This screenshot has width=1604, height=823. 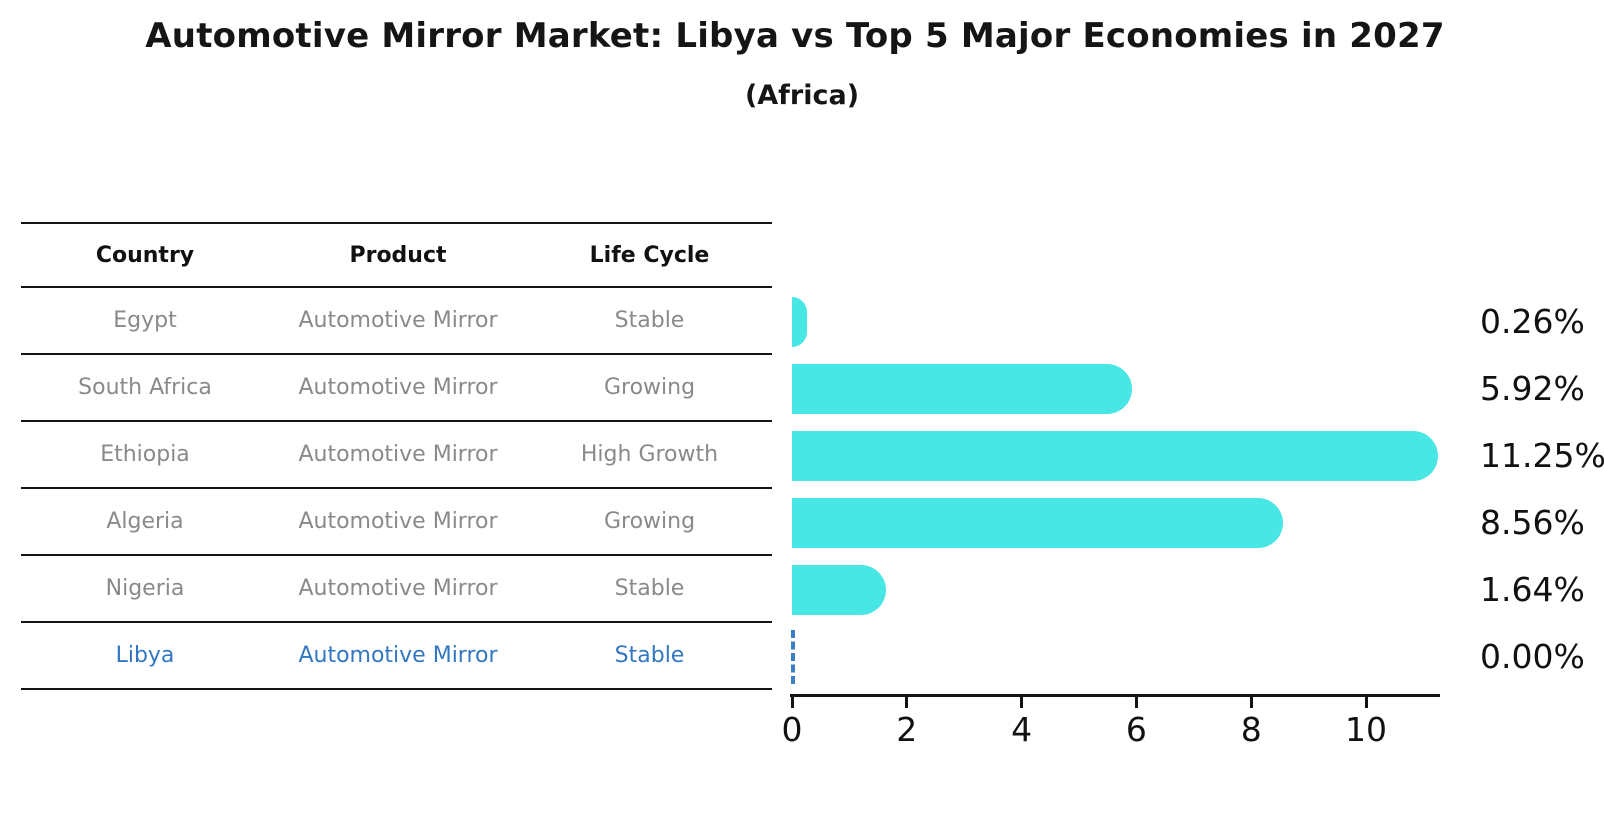 I want to click on cell-country: Ethiopia, so click(x=145, y=454).